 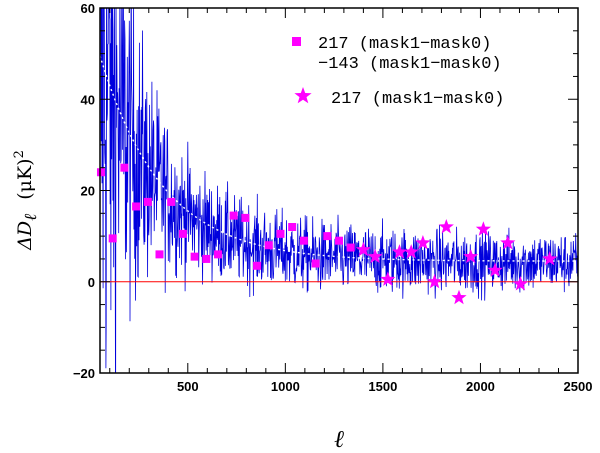 I want to click on y-label-power: 2, so click(x=19, y=154).